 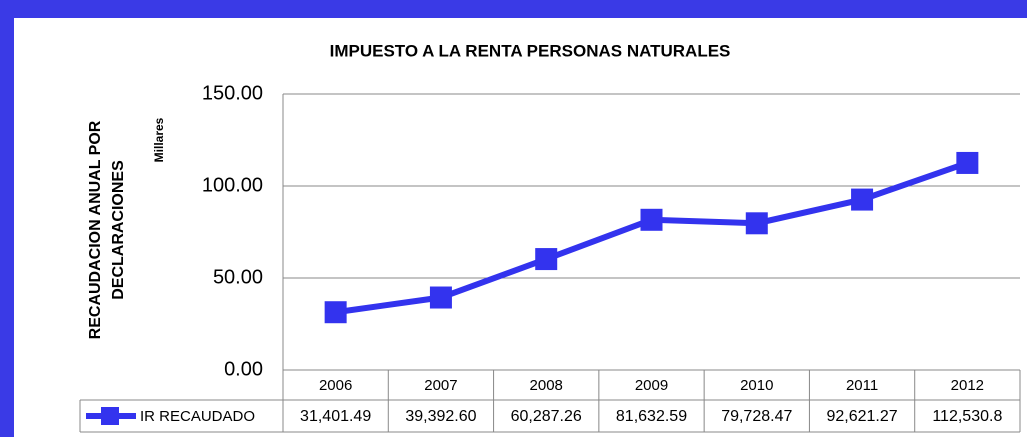 What do you see at coordinates (118, 230) in the screenshot?
I see `y-axis-title: DECLARACIONES` at bounding box center [118, 230].